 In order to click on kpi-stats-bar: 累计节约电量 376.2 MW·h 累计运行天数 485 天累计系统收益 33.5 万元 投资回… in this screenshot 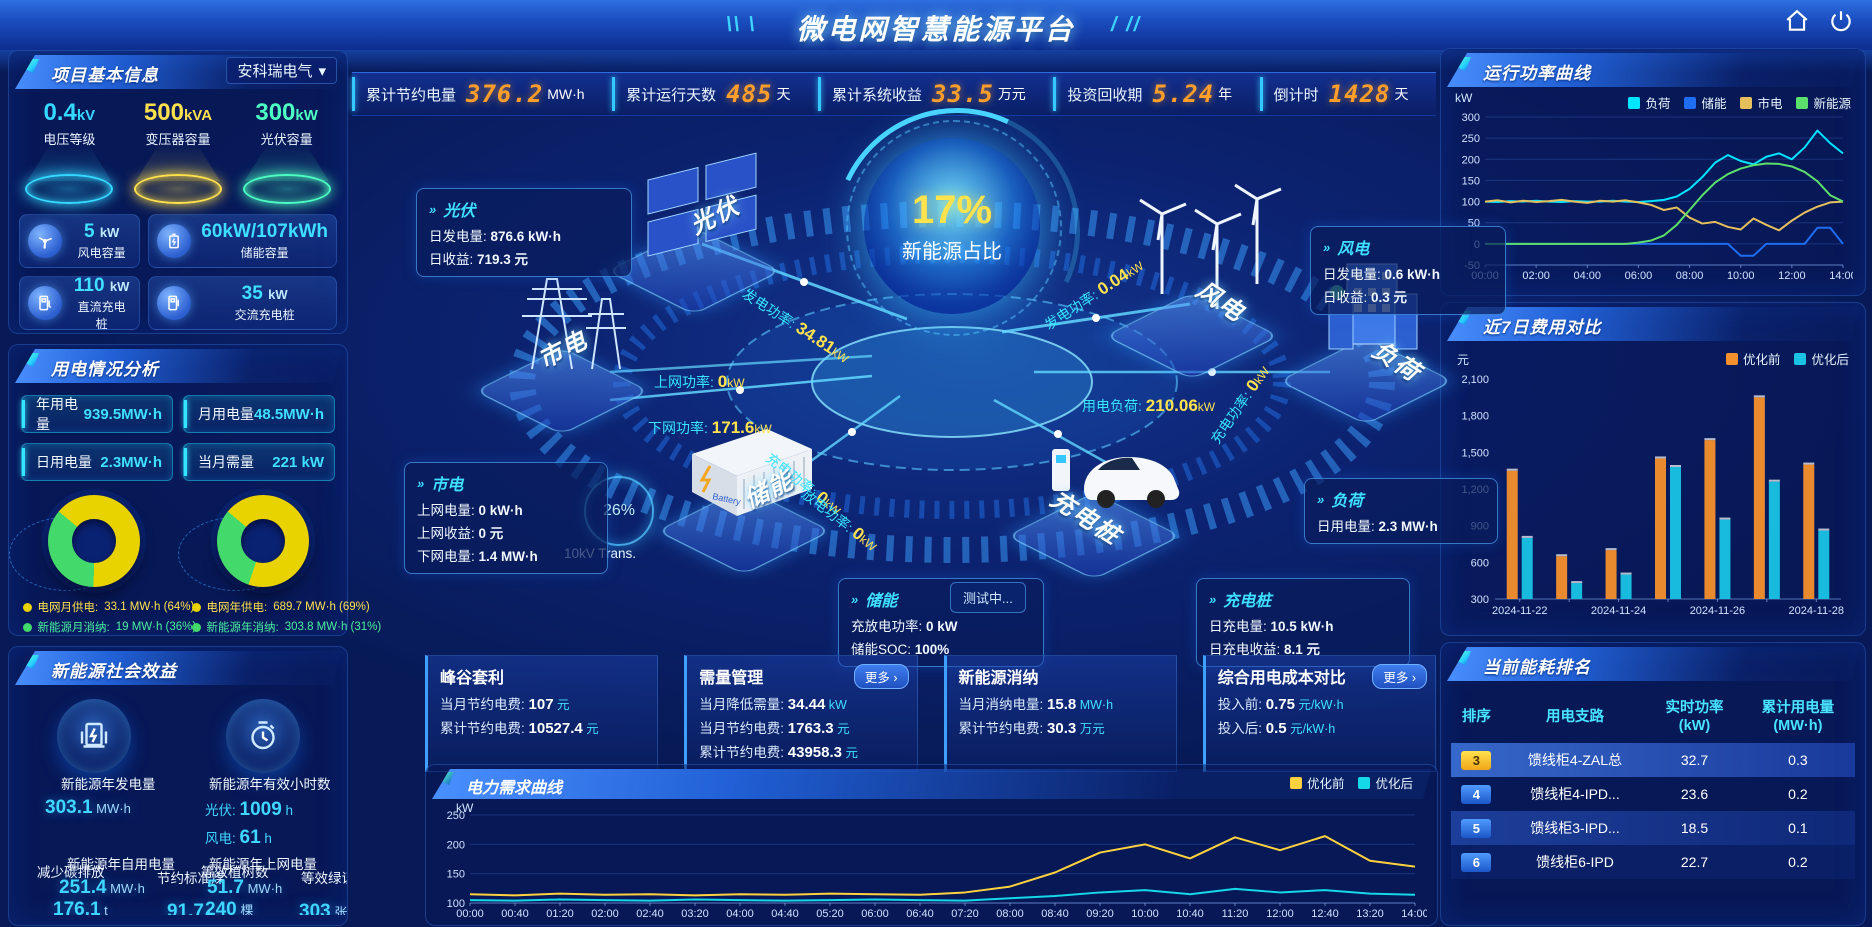, I will do `click(894, 94)`.